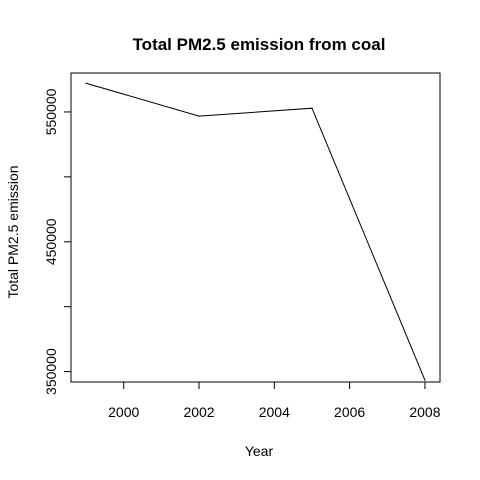 Image resolution: width=480 pixels, height=480 pixels. I want to click on y-tick-label: 550000, so click(51, 111).